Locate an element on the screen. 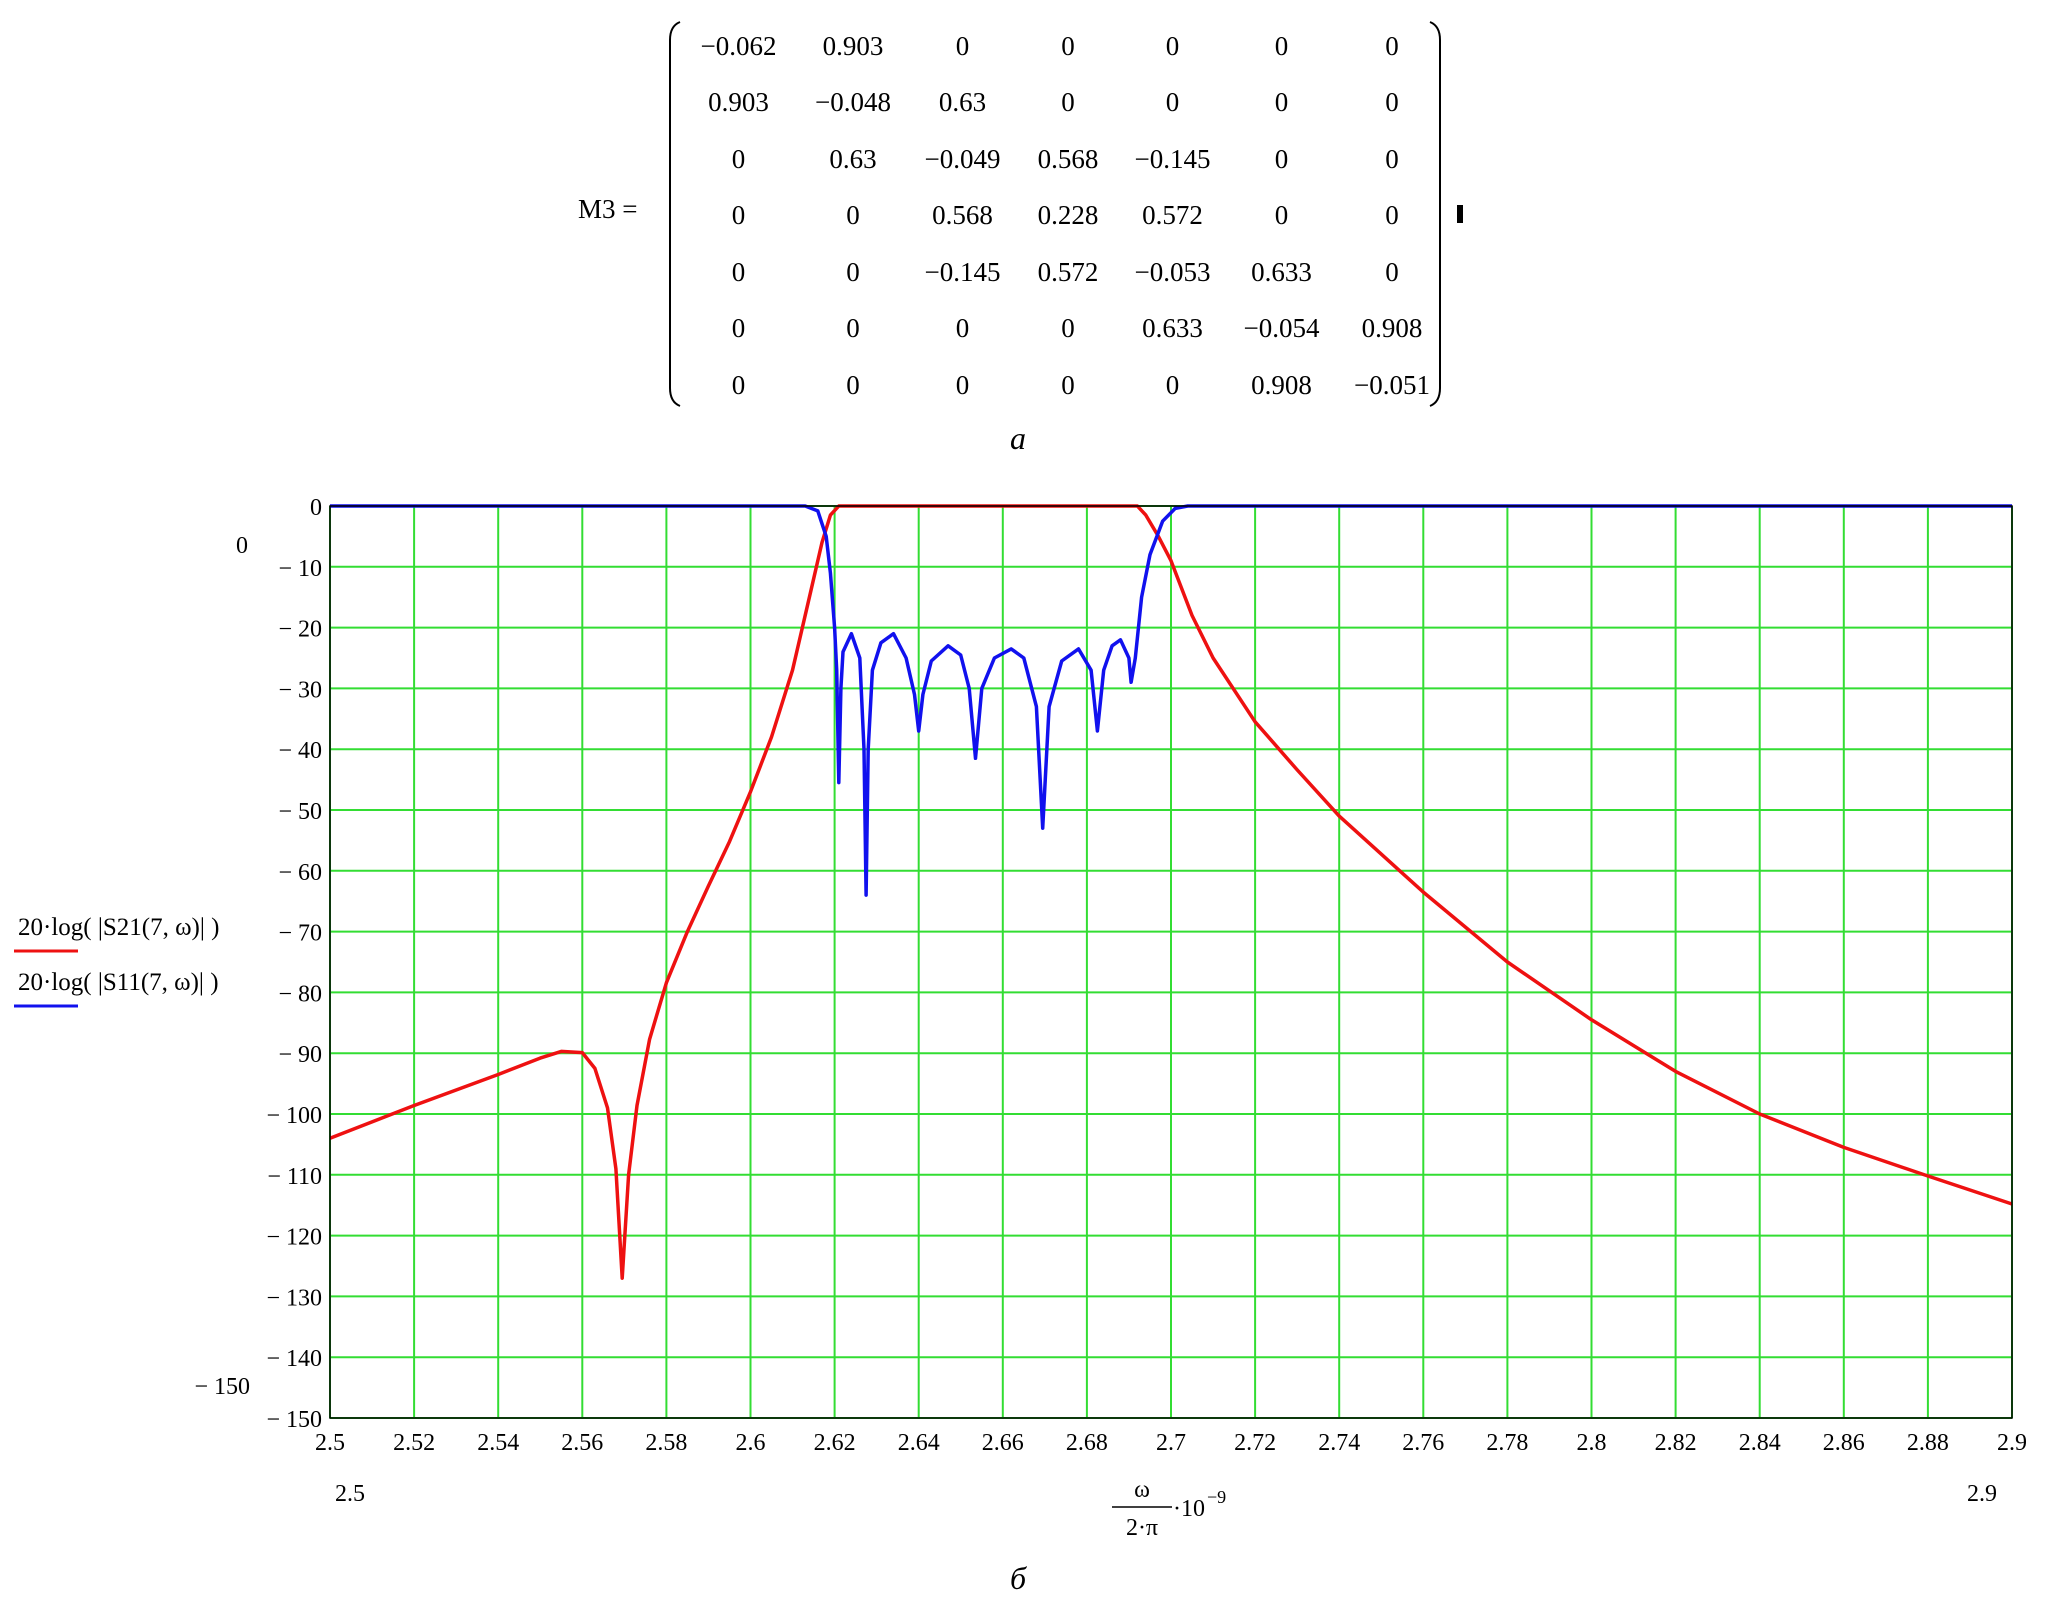 The image size is (2059, 1598). matrix-row: 0 0 −0.145 0.572 −0.053 0.633 0 is located at coordinates (1063, 272).